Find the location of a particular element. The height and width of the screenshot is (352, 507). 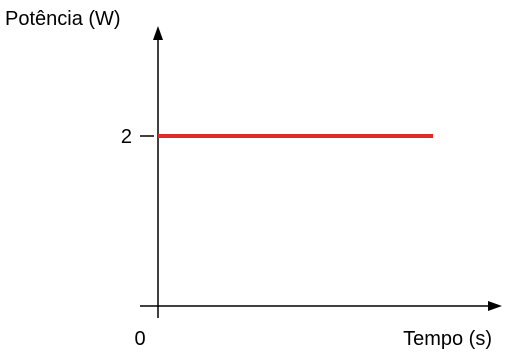

y-tick-label-2: 2 is located at coordinates (126, 137).